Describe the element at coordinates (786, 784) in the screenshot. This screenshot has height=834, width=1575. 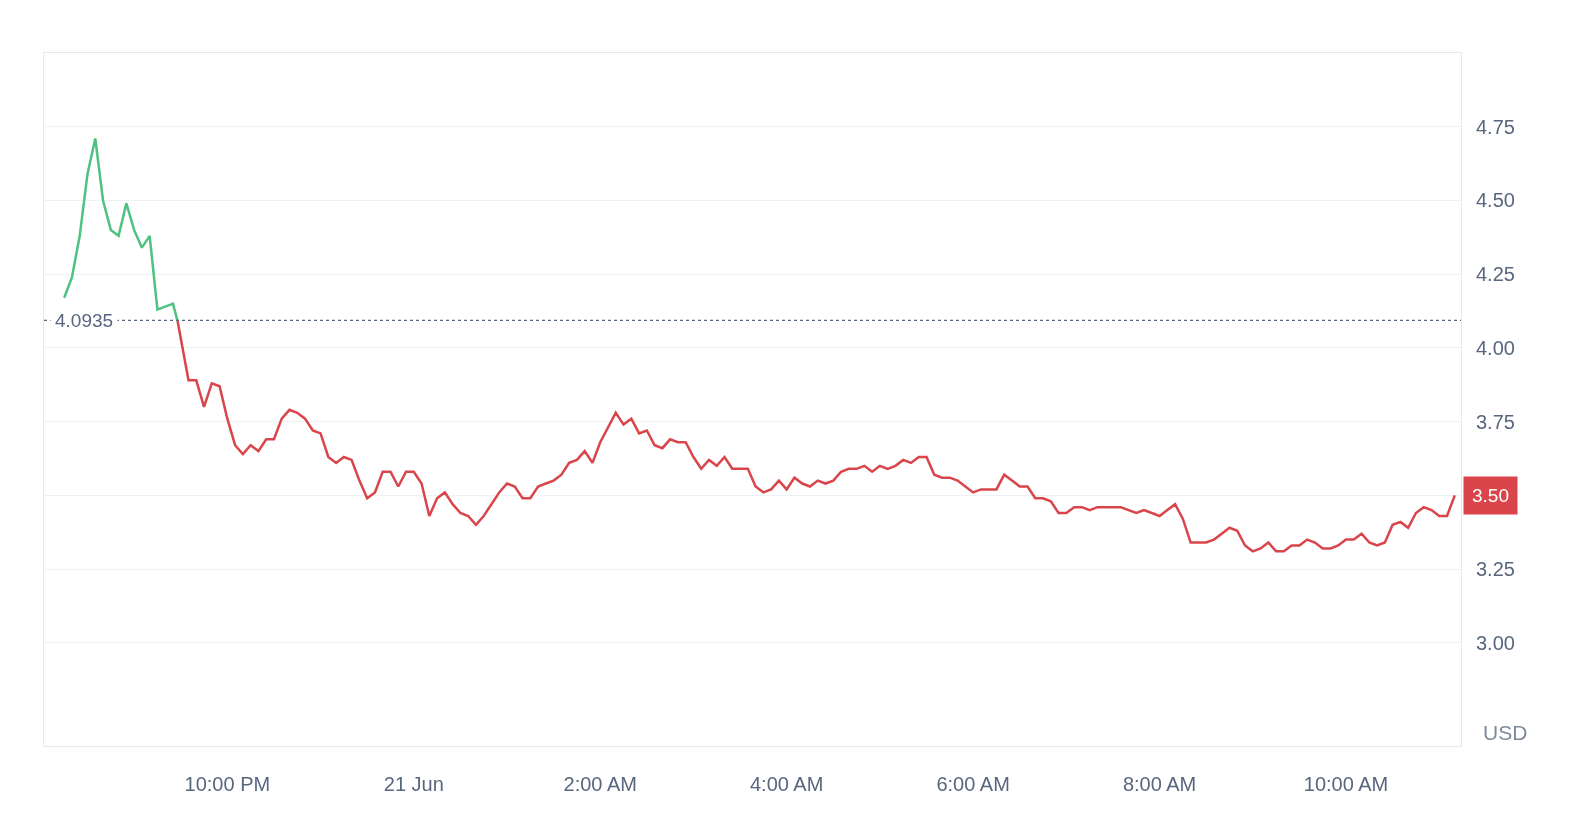
I see `x-tick-label: 4:00 AM` at that location.